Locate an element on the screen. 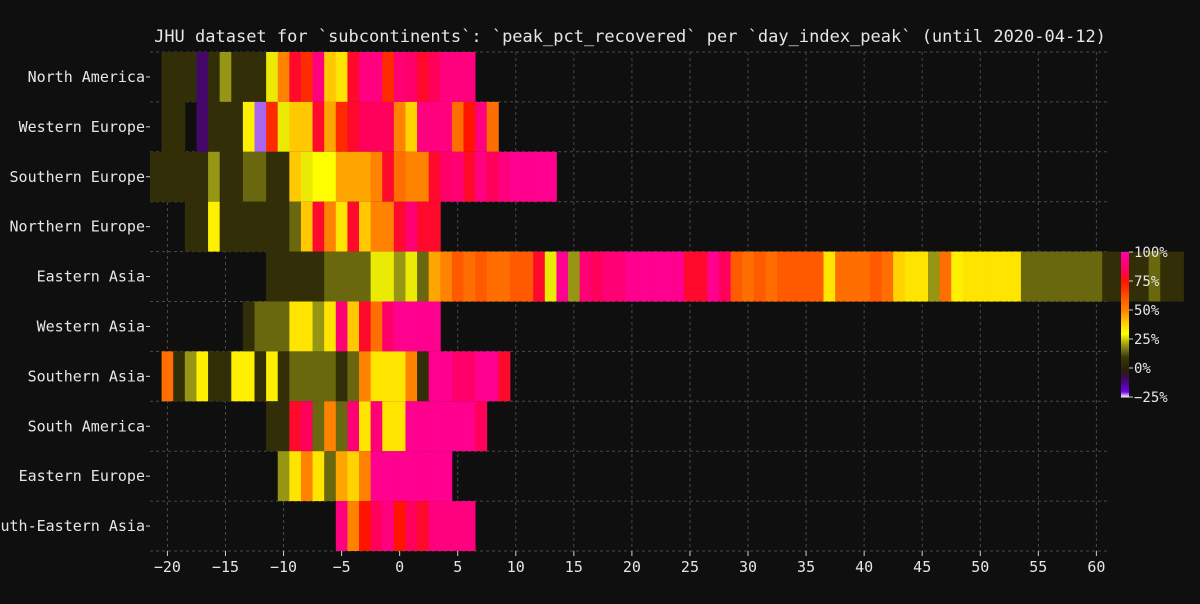 This screenshot has width=1200, height=604. x-tick-label: 10 is located at coordinates (516, 567).